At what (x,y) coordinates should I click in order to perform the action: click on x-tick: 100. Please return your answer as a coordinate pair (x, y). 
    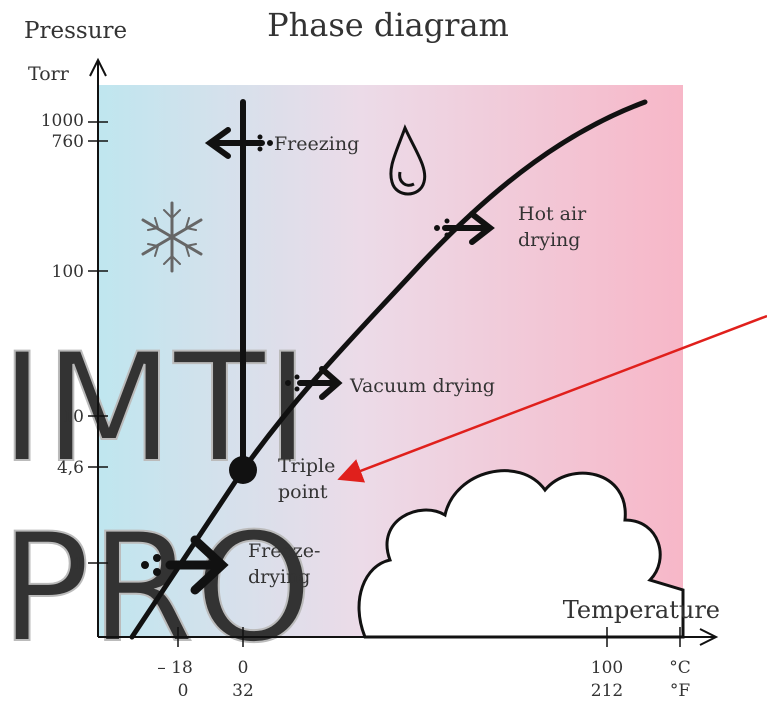
    Looking at the image, I should click on (607, 668).